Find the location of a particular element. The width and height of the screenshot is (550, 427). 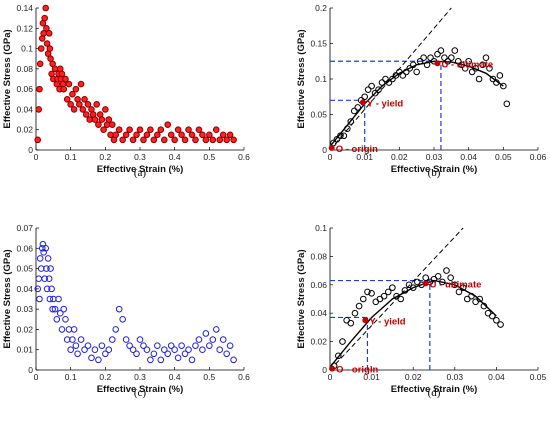

y-tick-label: 0.1 is located at coordinates (321, 228).